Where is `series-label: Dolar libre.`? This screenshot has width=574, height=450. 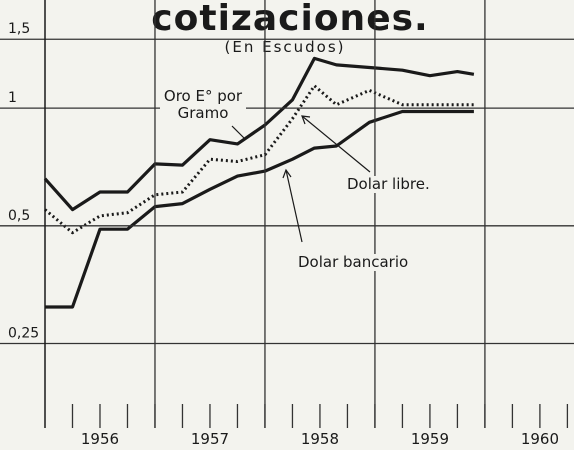 series-label: Dolar libre. is located at coordinates (388, 184).